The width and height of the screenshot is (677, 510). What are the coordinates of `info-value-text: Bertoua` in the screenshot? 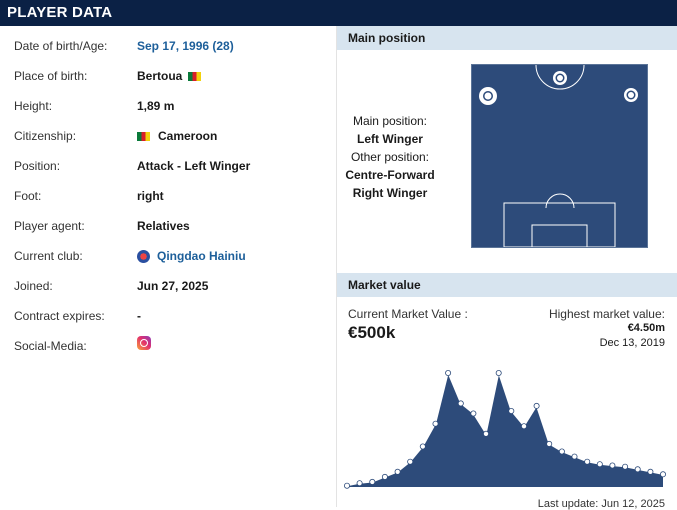 It's located at (160, 76).